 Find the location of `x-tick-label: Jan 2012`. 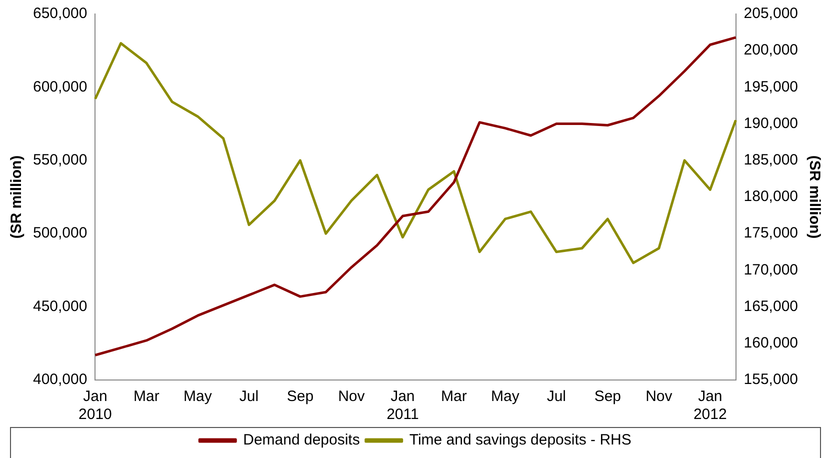

x-tick-label: Jan 2012 is located at coordinates (710, 406).